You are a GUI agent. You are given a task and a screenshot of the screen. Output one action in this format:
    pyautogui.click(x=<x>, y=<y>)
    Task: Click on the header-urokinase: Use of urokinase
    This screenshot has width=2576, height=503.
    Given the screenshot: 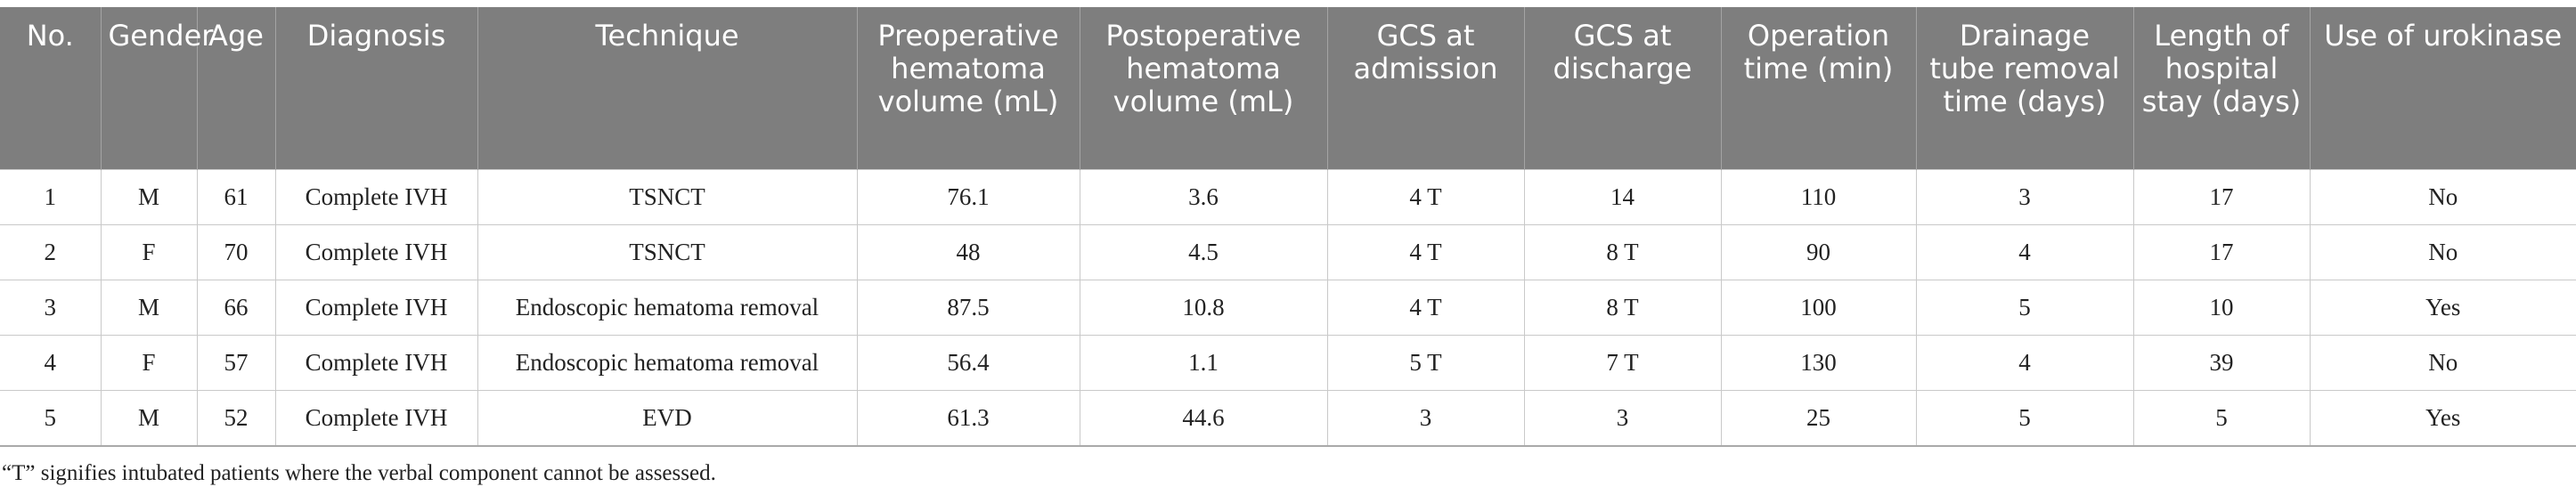 What is the action you would take?
    pyautogui.click(x=2443, y=88)
    